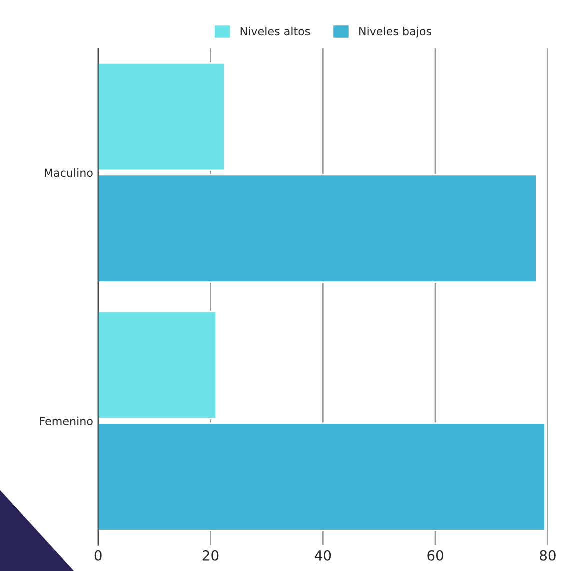  What do you see at coordinates (210, 555) in the screenshot?
I see `x-tick-label: 20` at bounding box center [210, 555].